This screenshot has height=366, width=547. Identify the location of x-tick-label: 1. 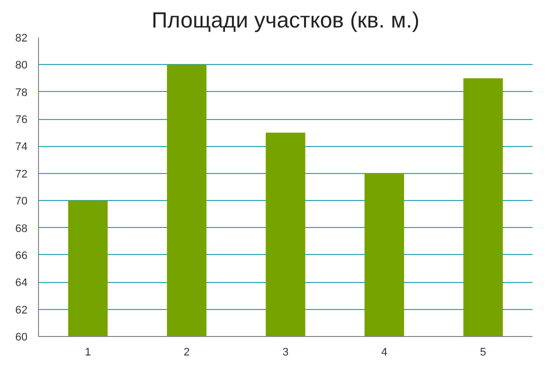
(87, 352).